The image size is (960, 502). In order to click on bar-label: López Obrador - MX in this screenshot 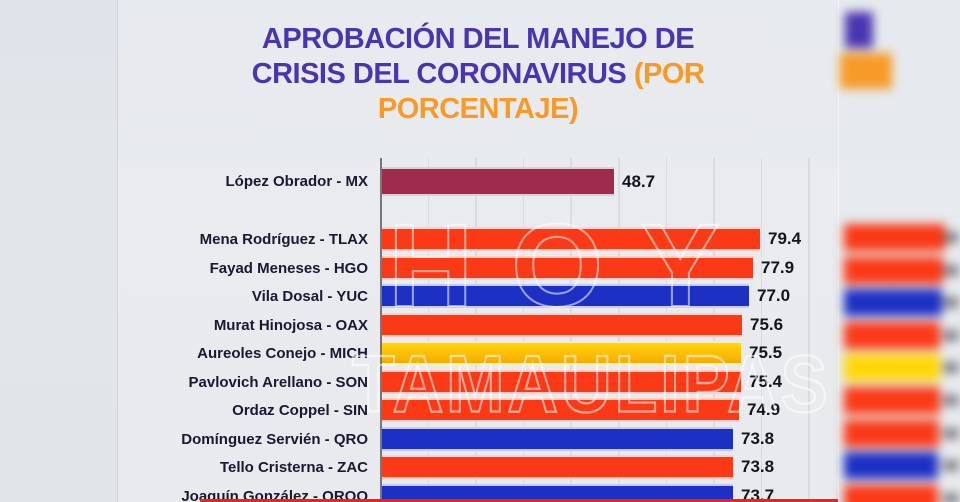, I will do `click(297, 181)`.